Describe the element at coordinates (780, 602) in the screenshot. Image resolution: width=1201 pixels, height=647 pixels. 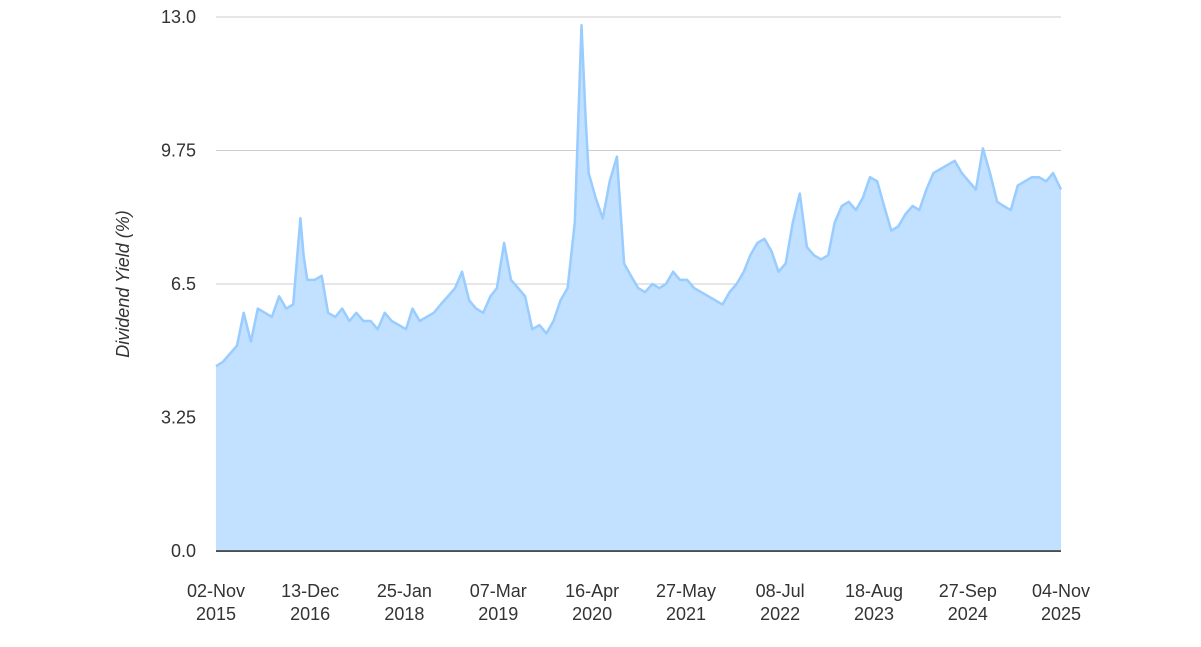
I see `x-tick-label: 08-Jul 2022` at that location.